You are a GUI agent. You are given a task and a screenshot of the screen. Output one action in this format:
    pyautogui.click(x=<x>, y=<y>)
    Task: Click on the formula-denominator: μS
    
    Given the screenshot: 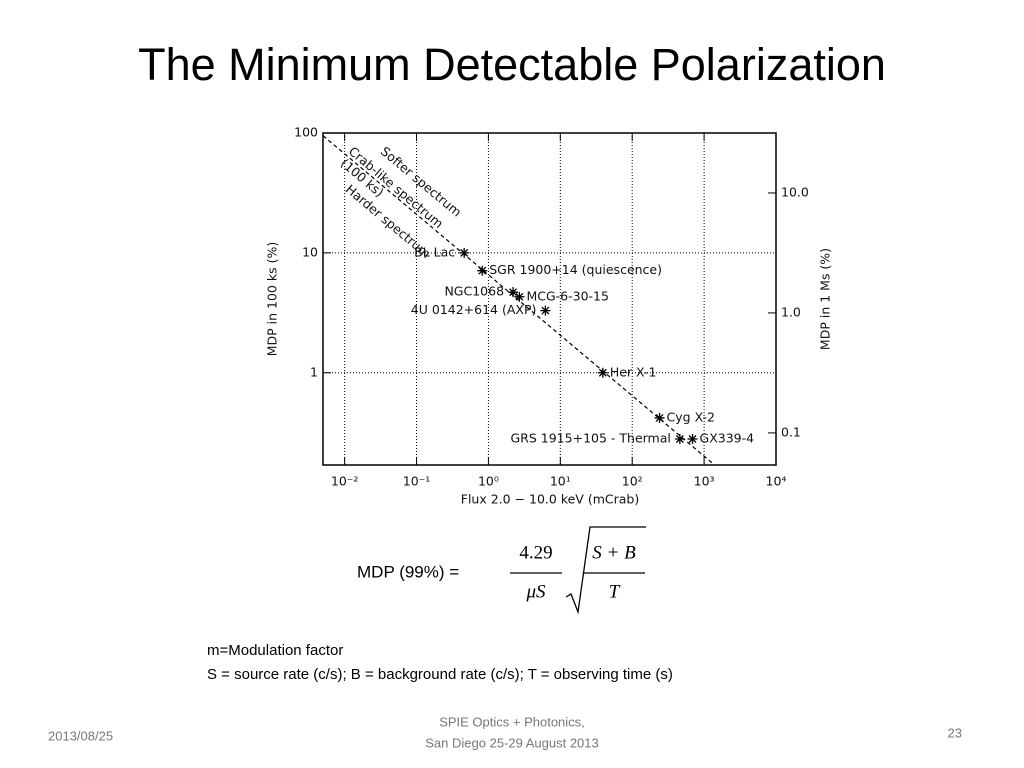 What is the action you would take?
    pyautogui.click(x=535, y=591)
    